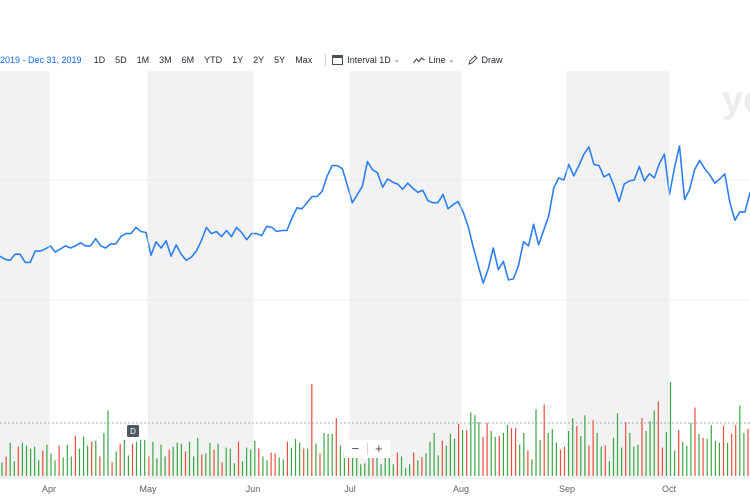  I want to click on zoom-in-button: +, so click(378, 448).